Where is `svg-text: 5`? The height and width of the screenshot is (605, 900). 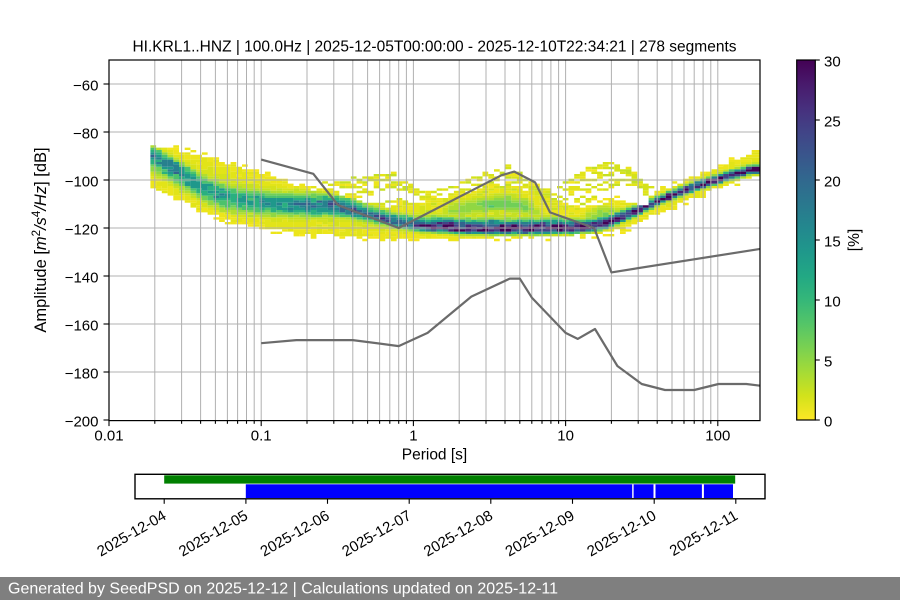 svg-text: 5 is located at coordinates (828, 362).